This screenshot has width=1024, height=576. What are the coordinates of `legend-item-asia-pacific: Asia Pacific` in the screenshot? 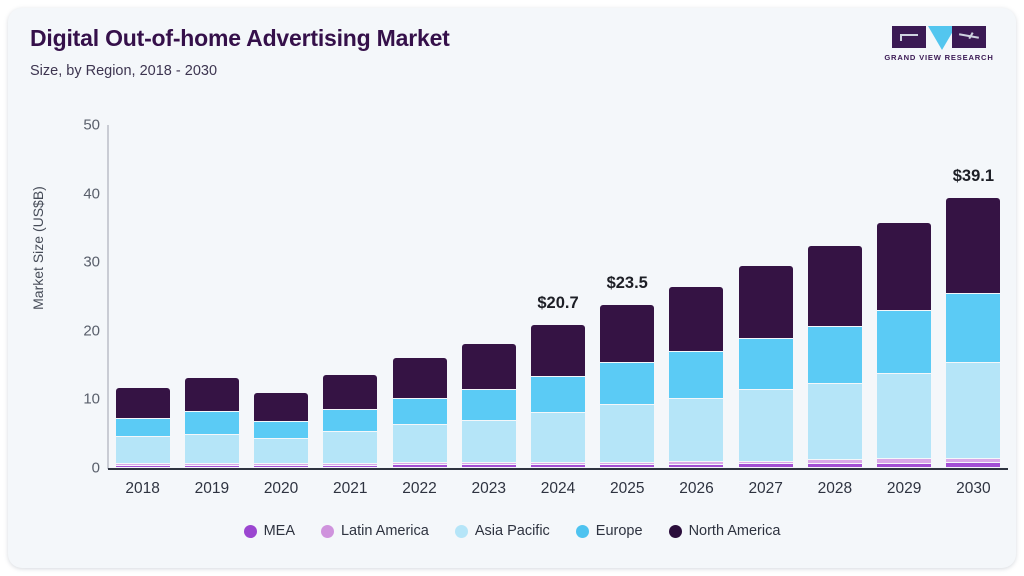 It's located at (502, 531).